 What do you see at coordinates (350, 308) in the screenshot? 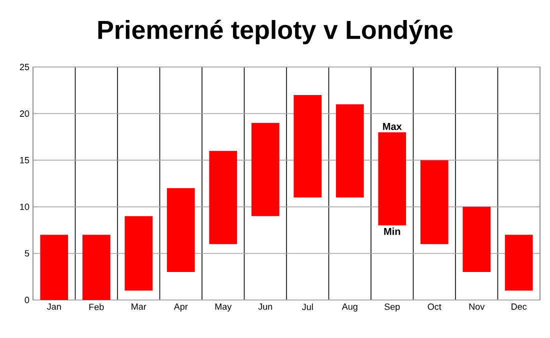
I see `x-tick-label: Aug` at bounding box center [350, 308].